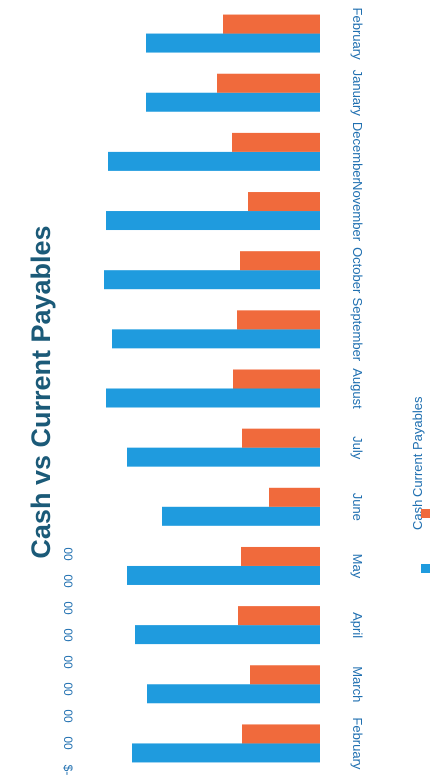  I want to click on legend-swatch-cash, so click(425, 568).